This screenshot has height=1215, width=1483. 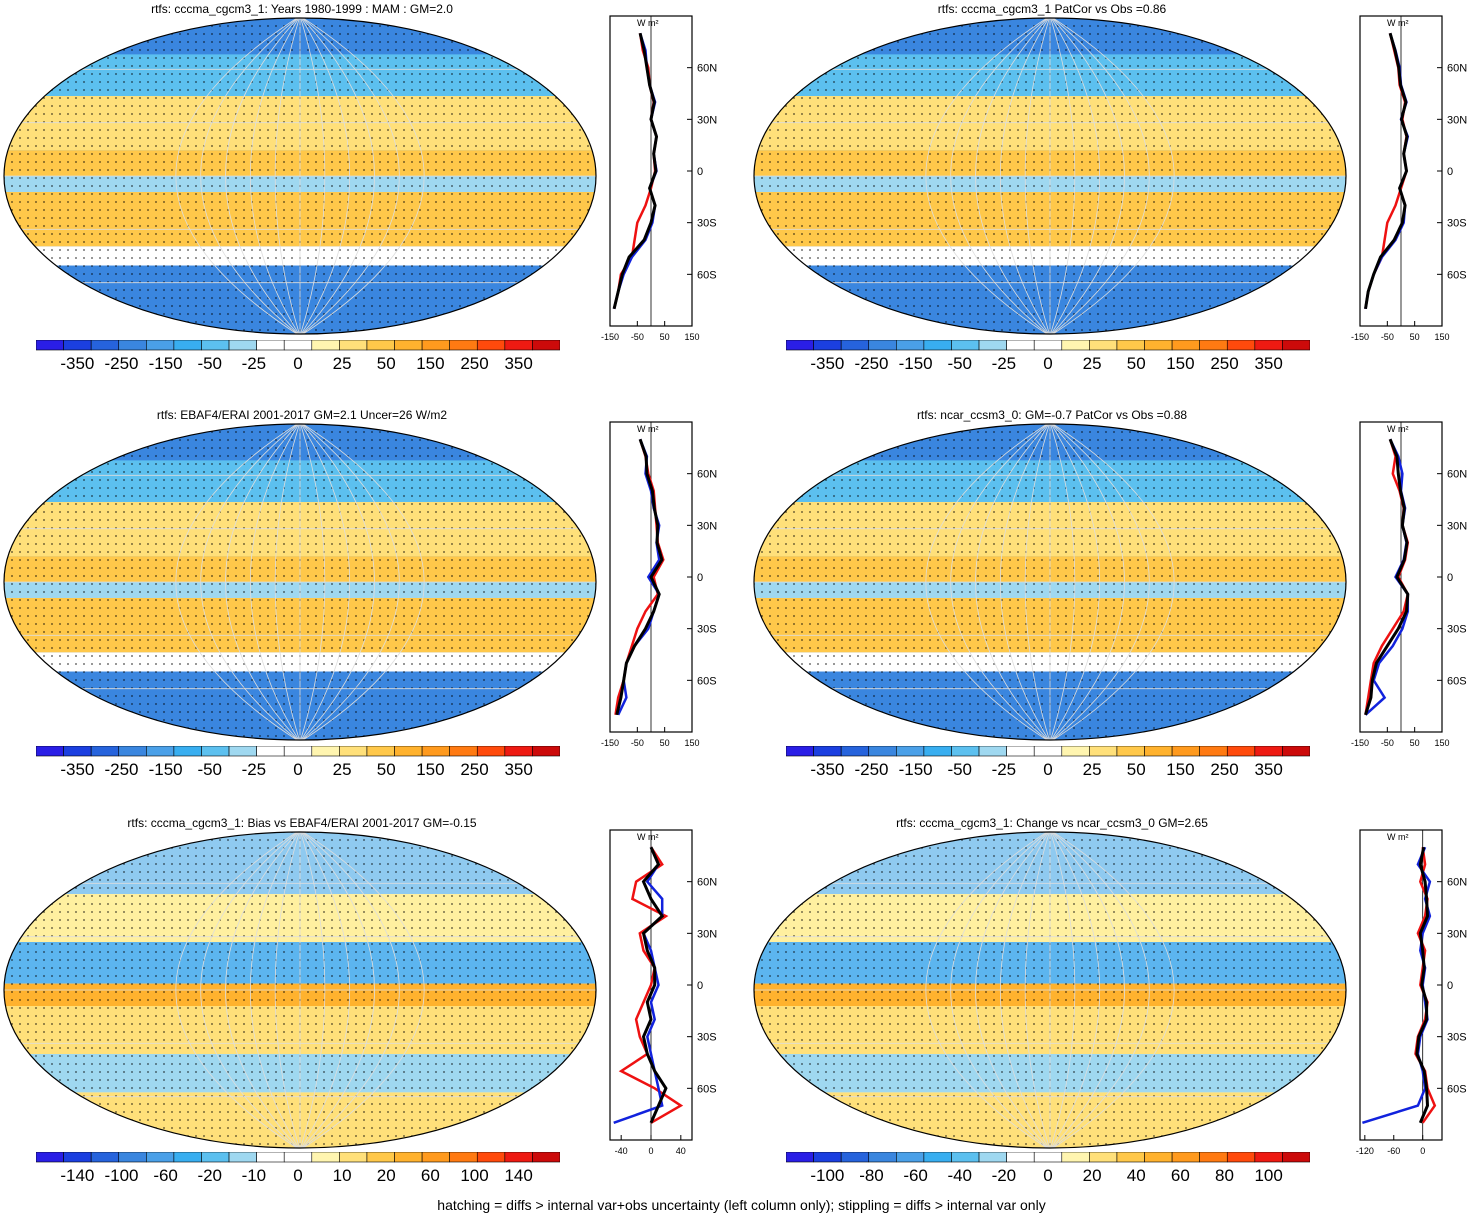 What do you see at coordinates (1422, 1151) in the screenshot?
I see `x-tick-label: 0` at bounding box center [1422, 1151].